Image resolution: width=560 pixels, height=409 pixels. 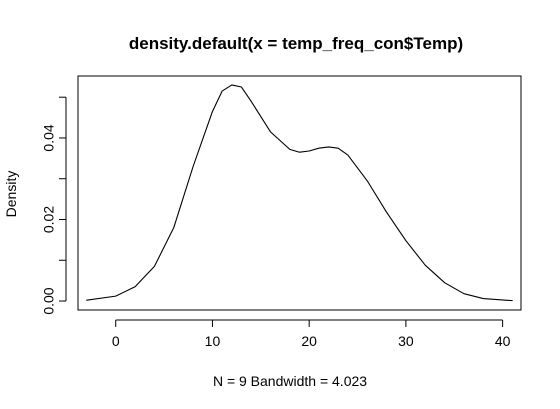 I want to click on x-axis-tick-label: 20, so click(x=309, y=341).